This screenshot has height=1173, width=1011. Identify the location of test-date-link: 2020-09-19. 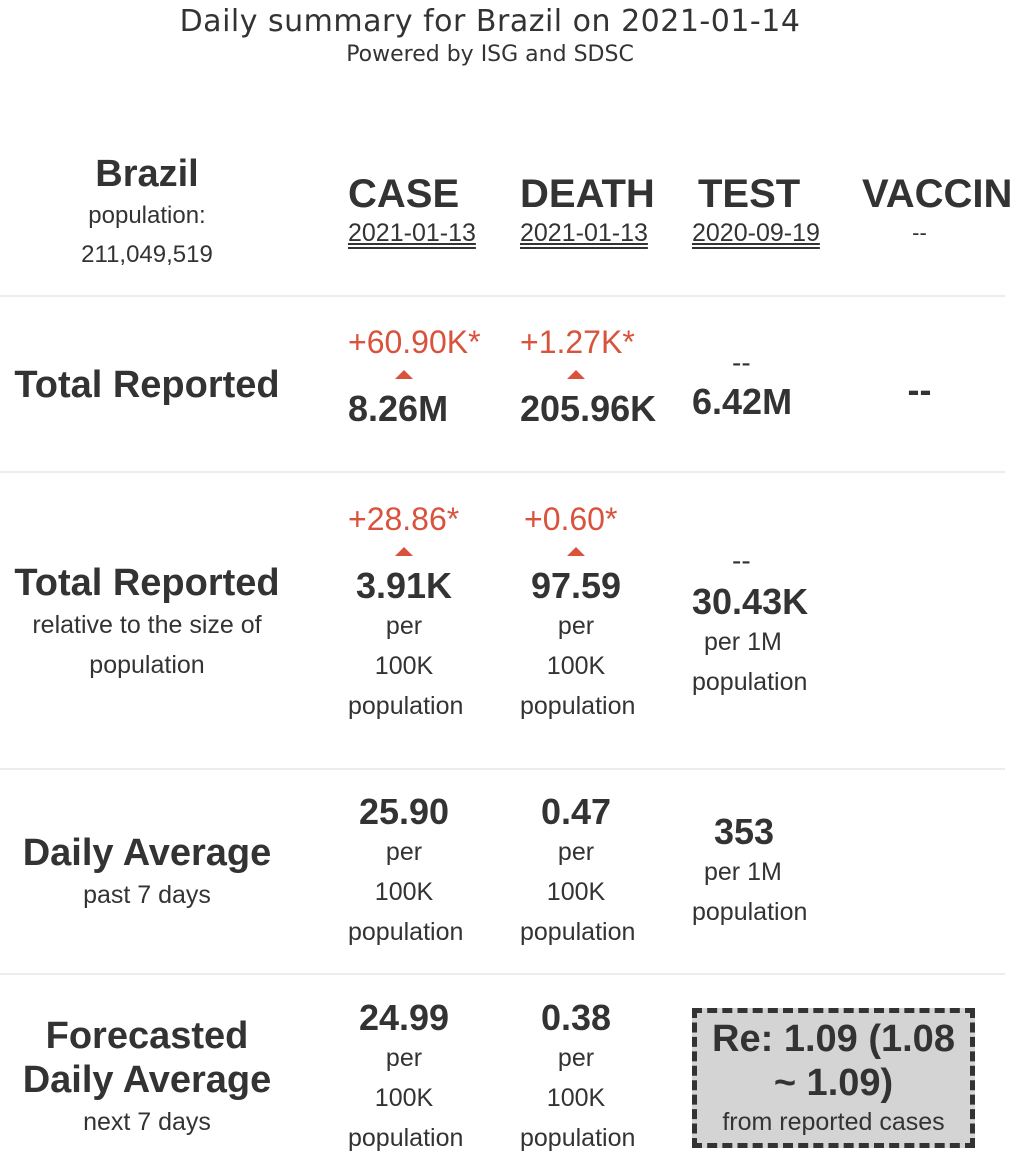
(756, 233).